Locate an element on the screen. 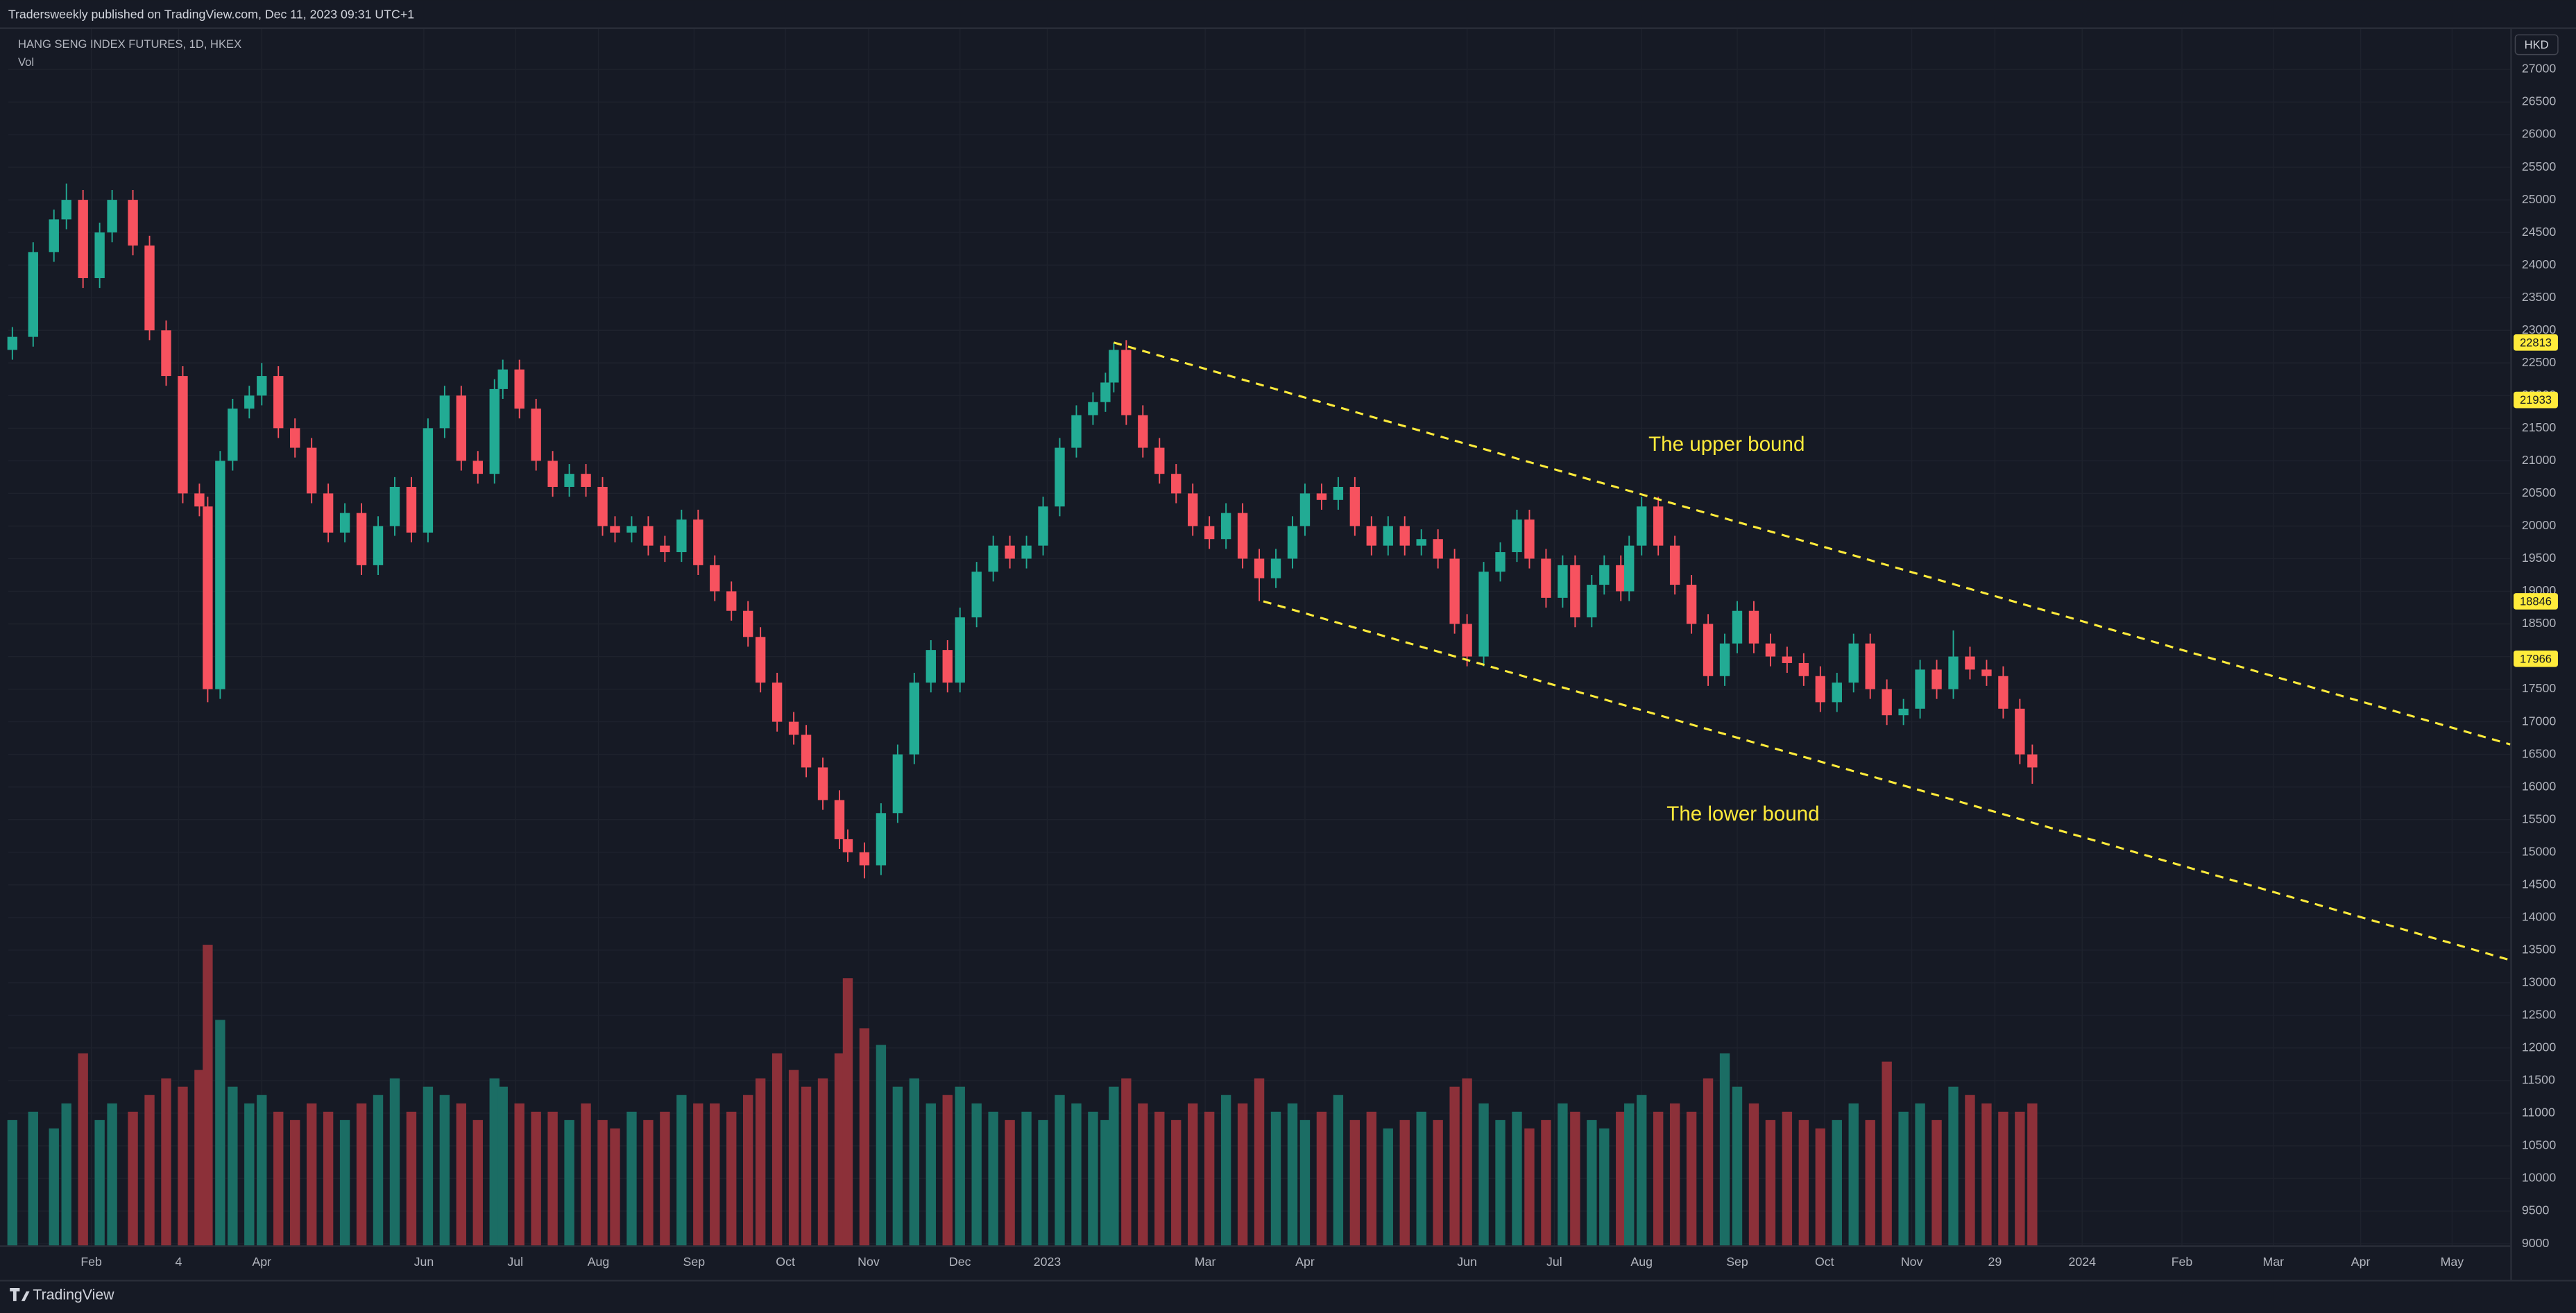  logo-icon is located at coordinates (20, 1294).